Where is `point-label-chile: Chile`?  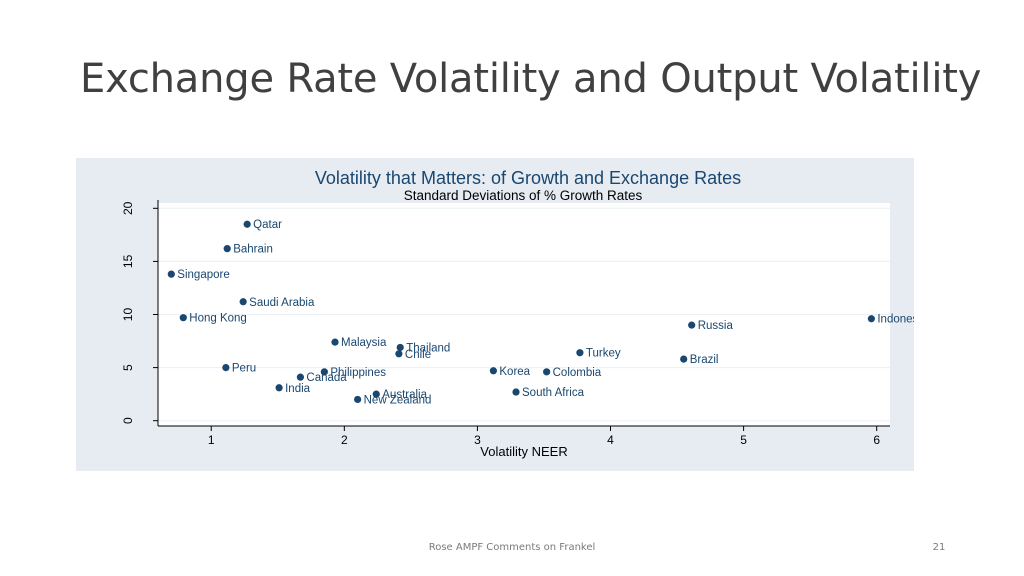
point-label-chile: Chile is located at coordinates (418, 355).